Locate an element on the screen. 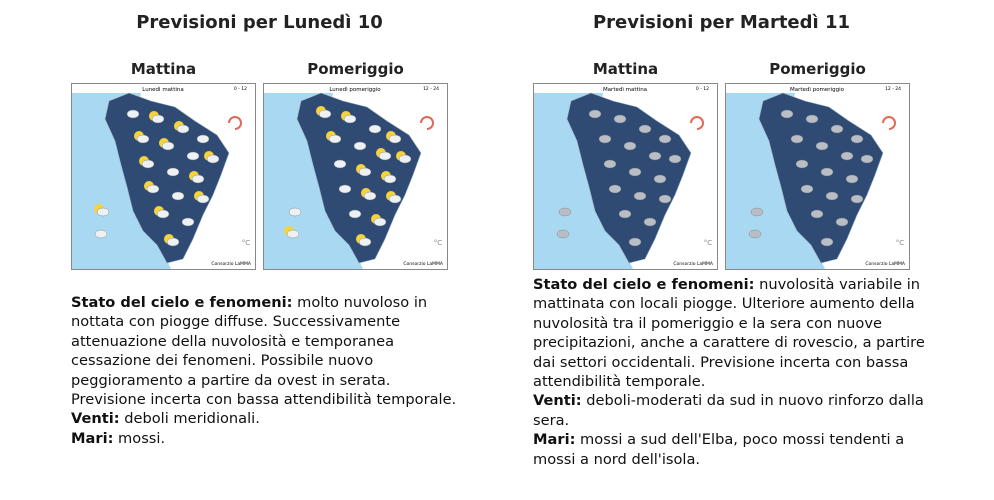 Image resolution: width=994 pixels, height=500 pixels. item-text: mossi. is located at coordinates (142, 438).